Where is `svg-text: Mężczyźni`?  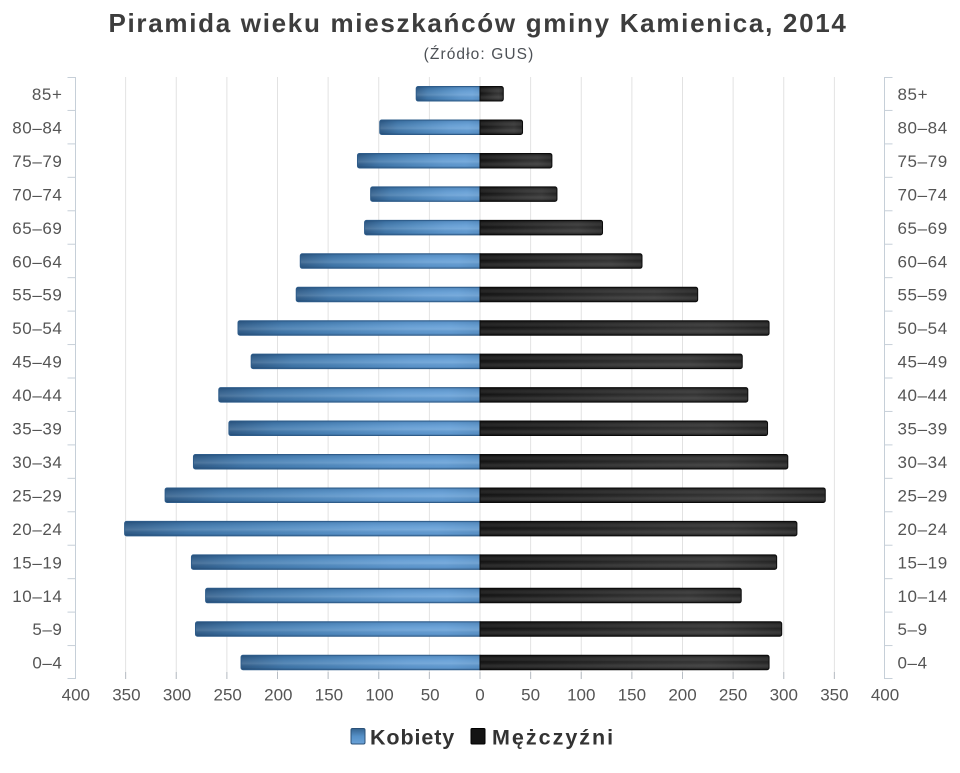 svg-text: Mężczyźni is located at coordinates (553, 738).